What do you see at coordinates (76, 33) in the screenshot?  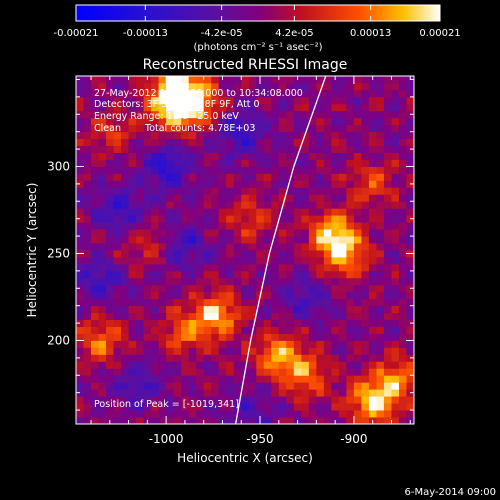 I see `colorbar-tick-label: -0.00021` at bounding box center [76, 33].